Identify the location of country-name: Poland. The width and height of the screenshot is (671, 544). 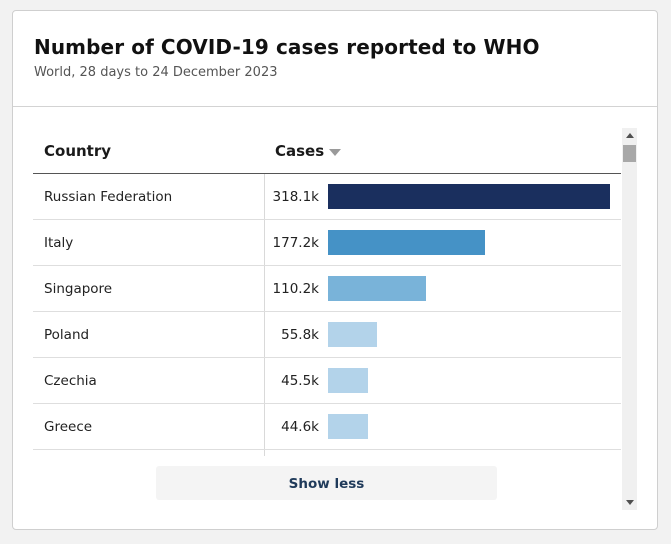
(67, 335).